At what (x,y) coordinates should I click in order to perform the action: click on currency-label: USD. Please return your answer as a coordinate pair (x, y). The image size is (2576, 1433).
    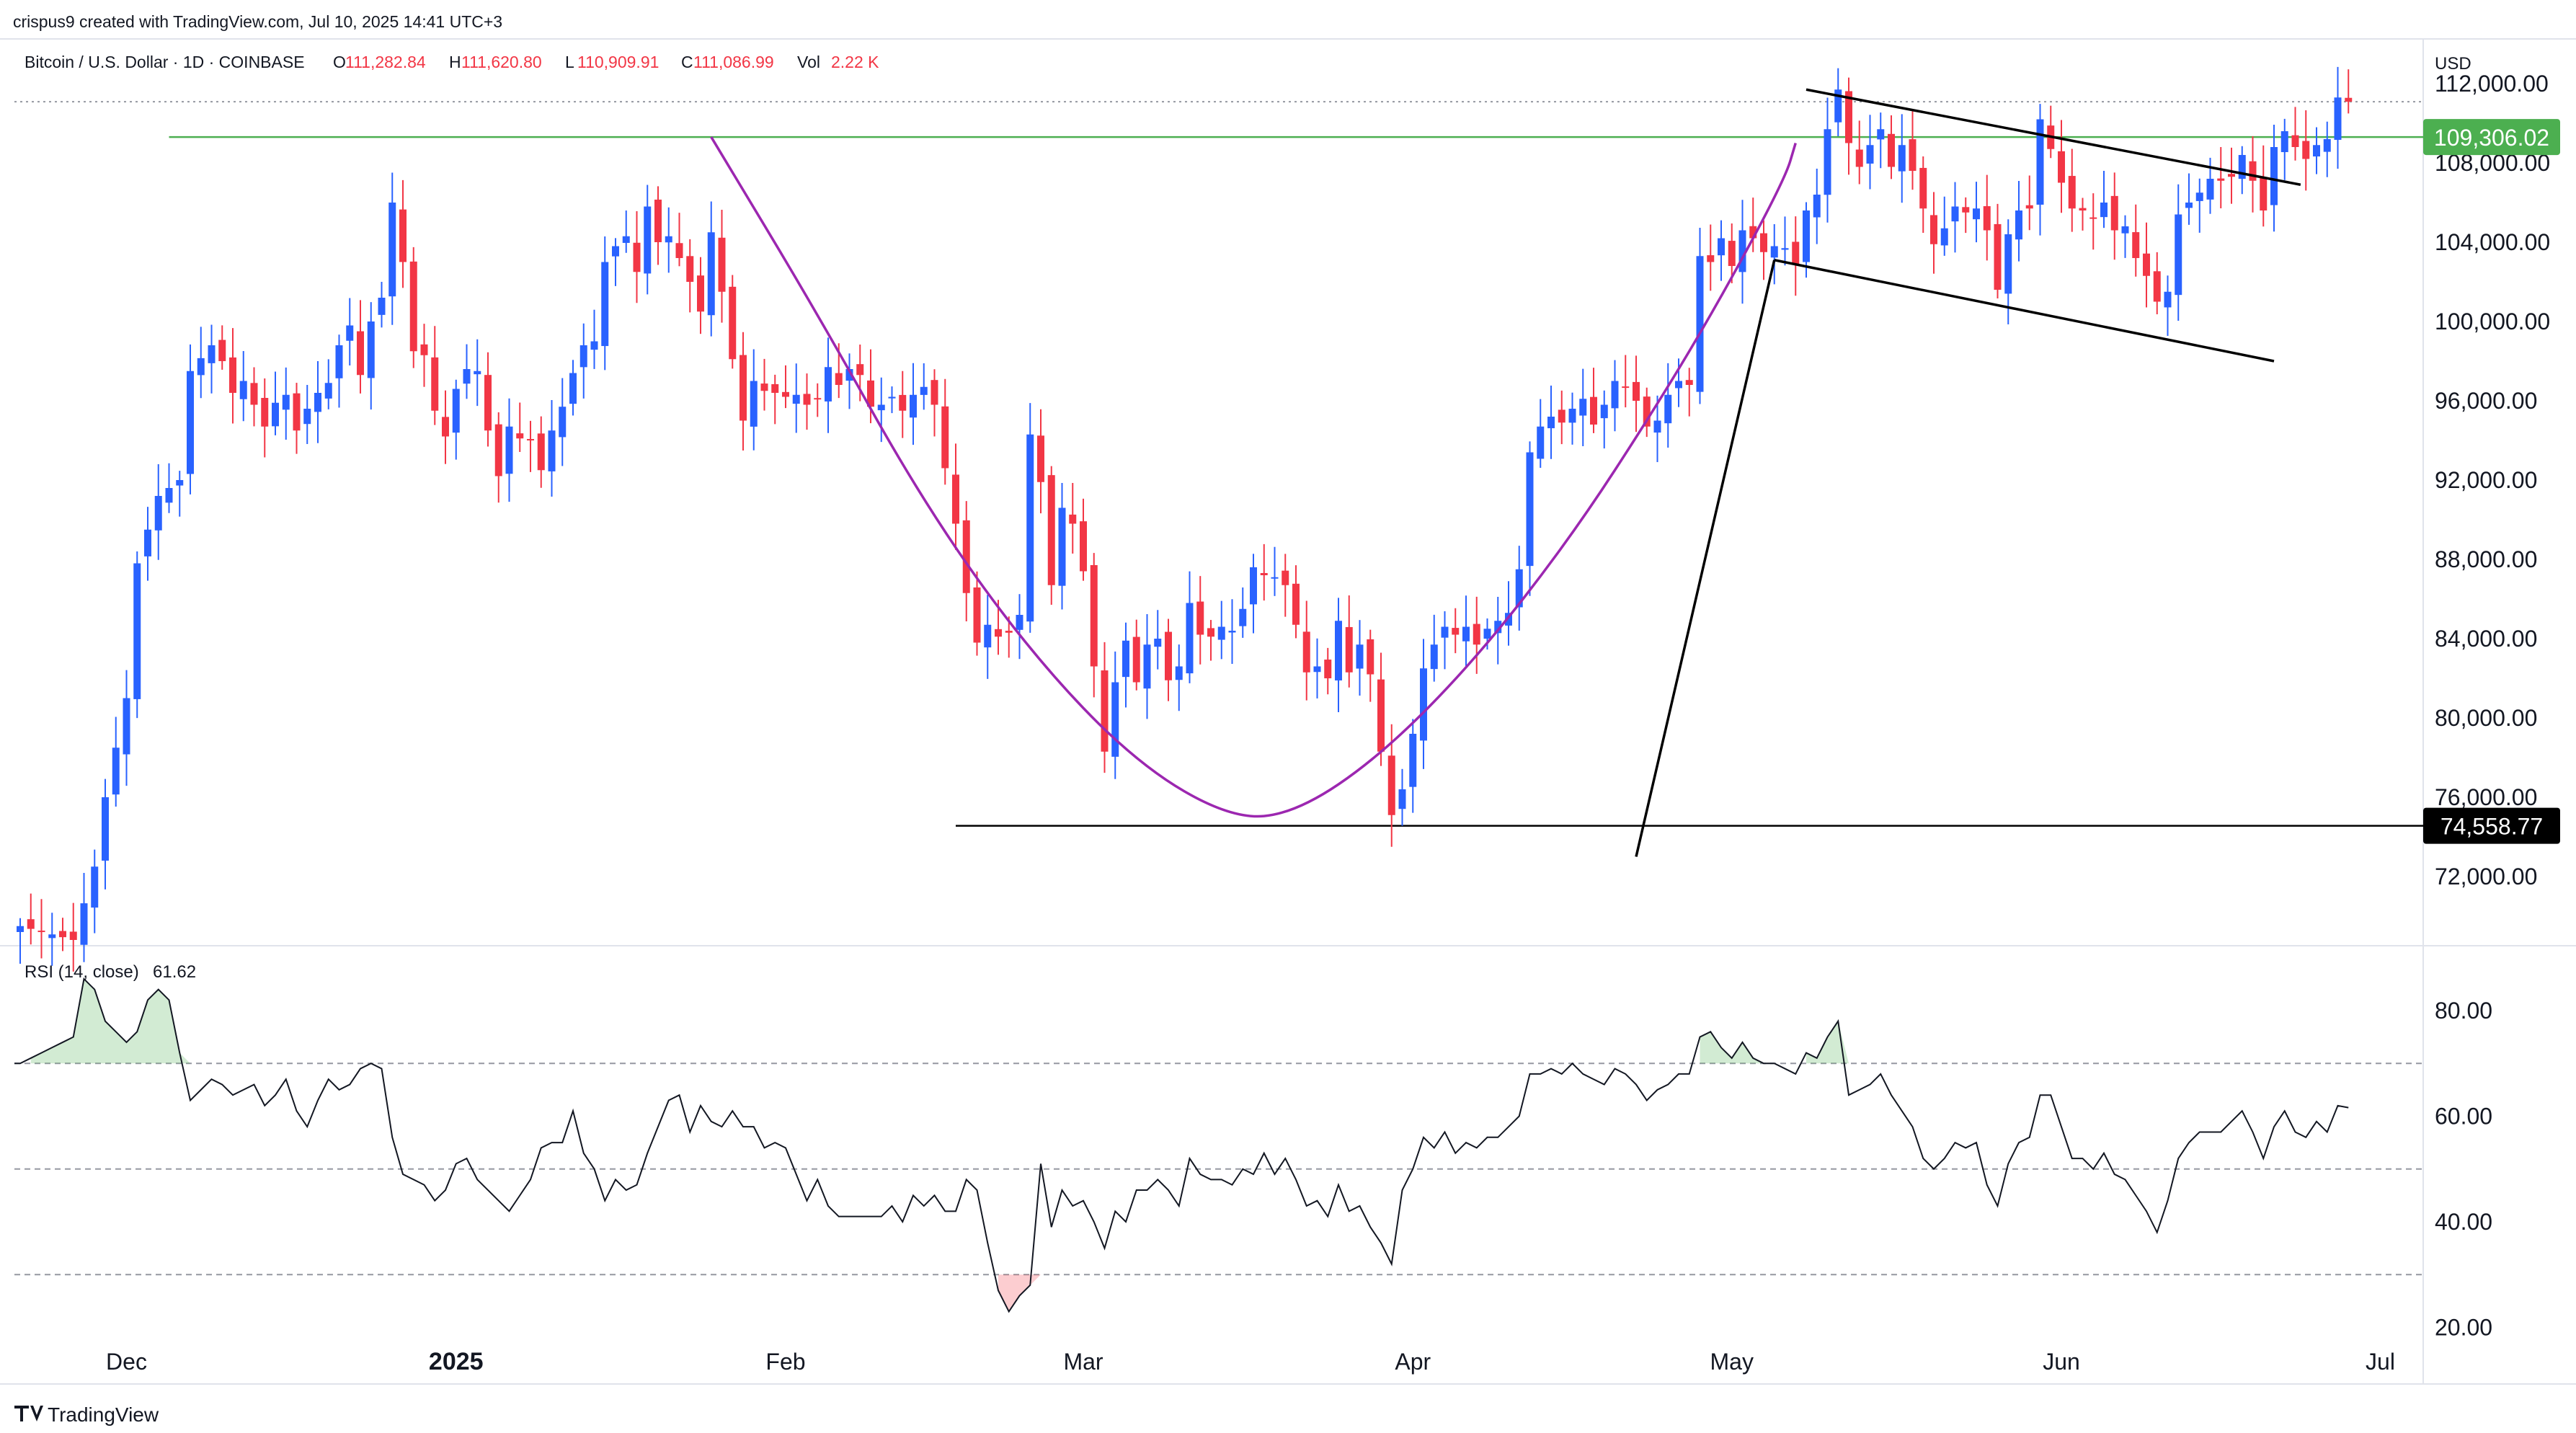
    Looking at the image, I should click on (2453, 64).